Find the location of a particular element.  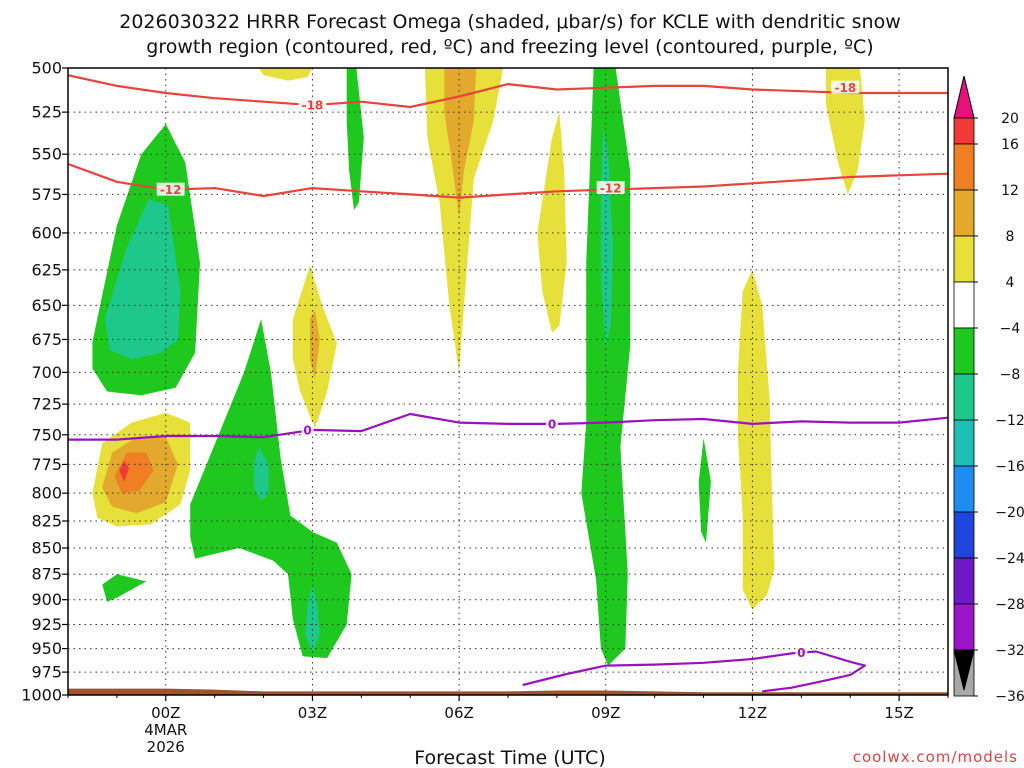

x-tick-label-00Z: 00Z is located at coordinates (165, 713).